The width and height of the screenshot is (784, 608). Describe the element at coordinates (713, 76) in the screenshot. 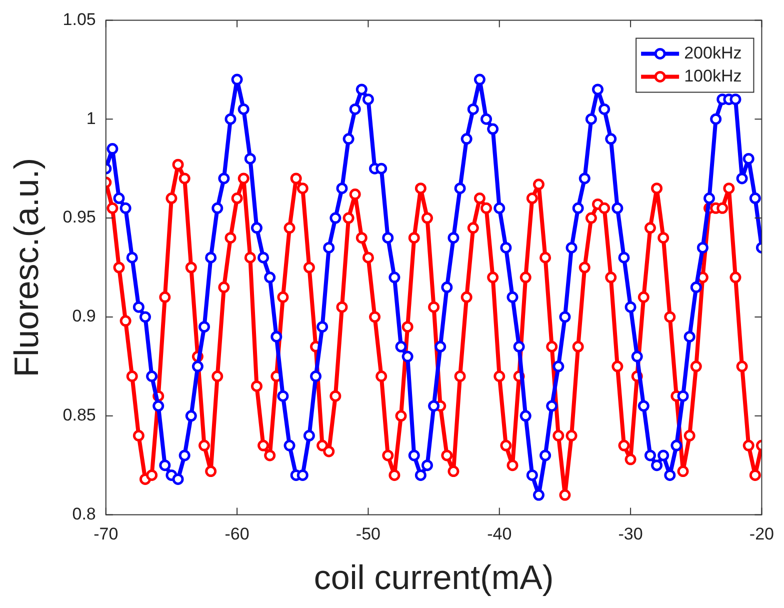

I see `legend-label: 100kHz` at that location.